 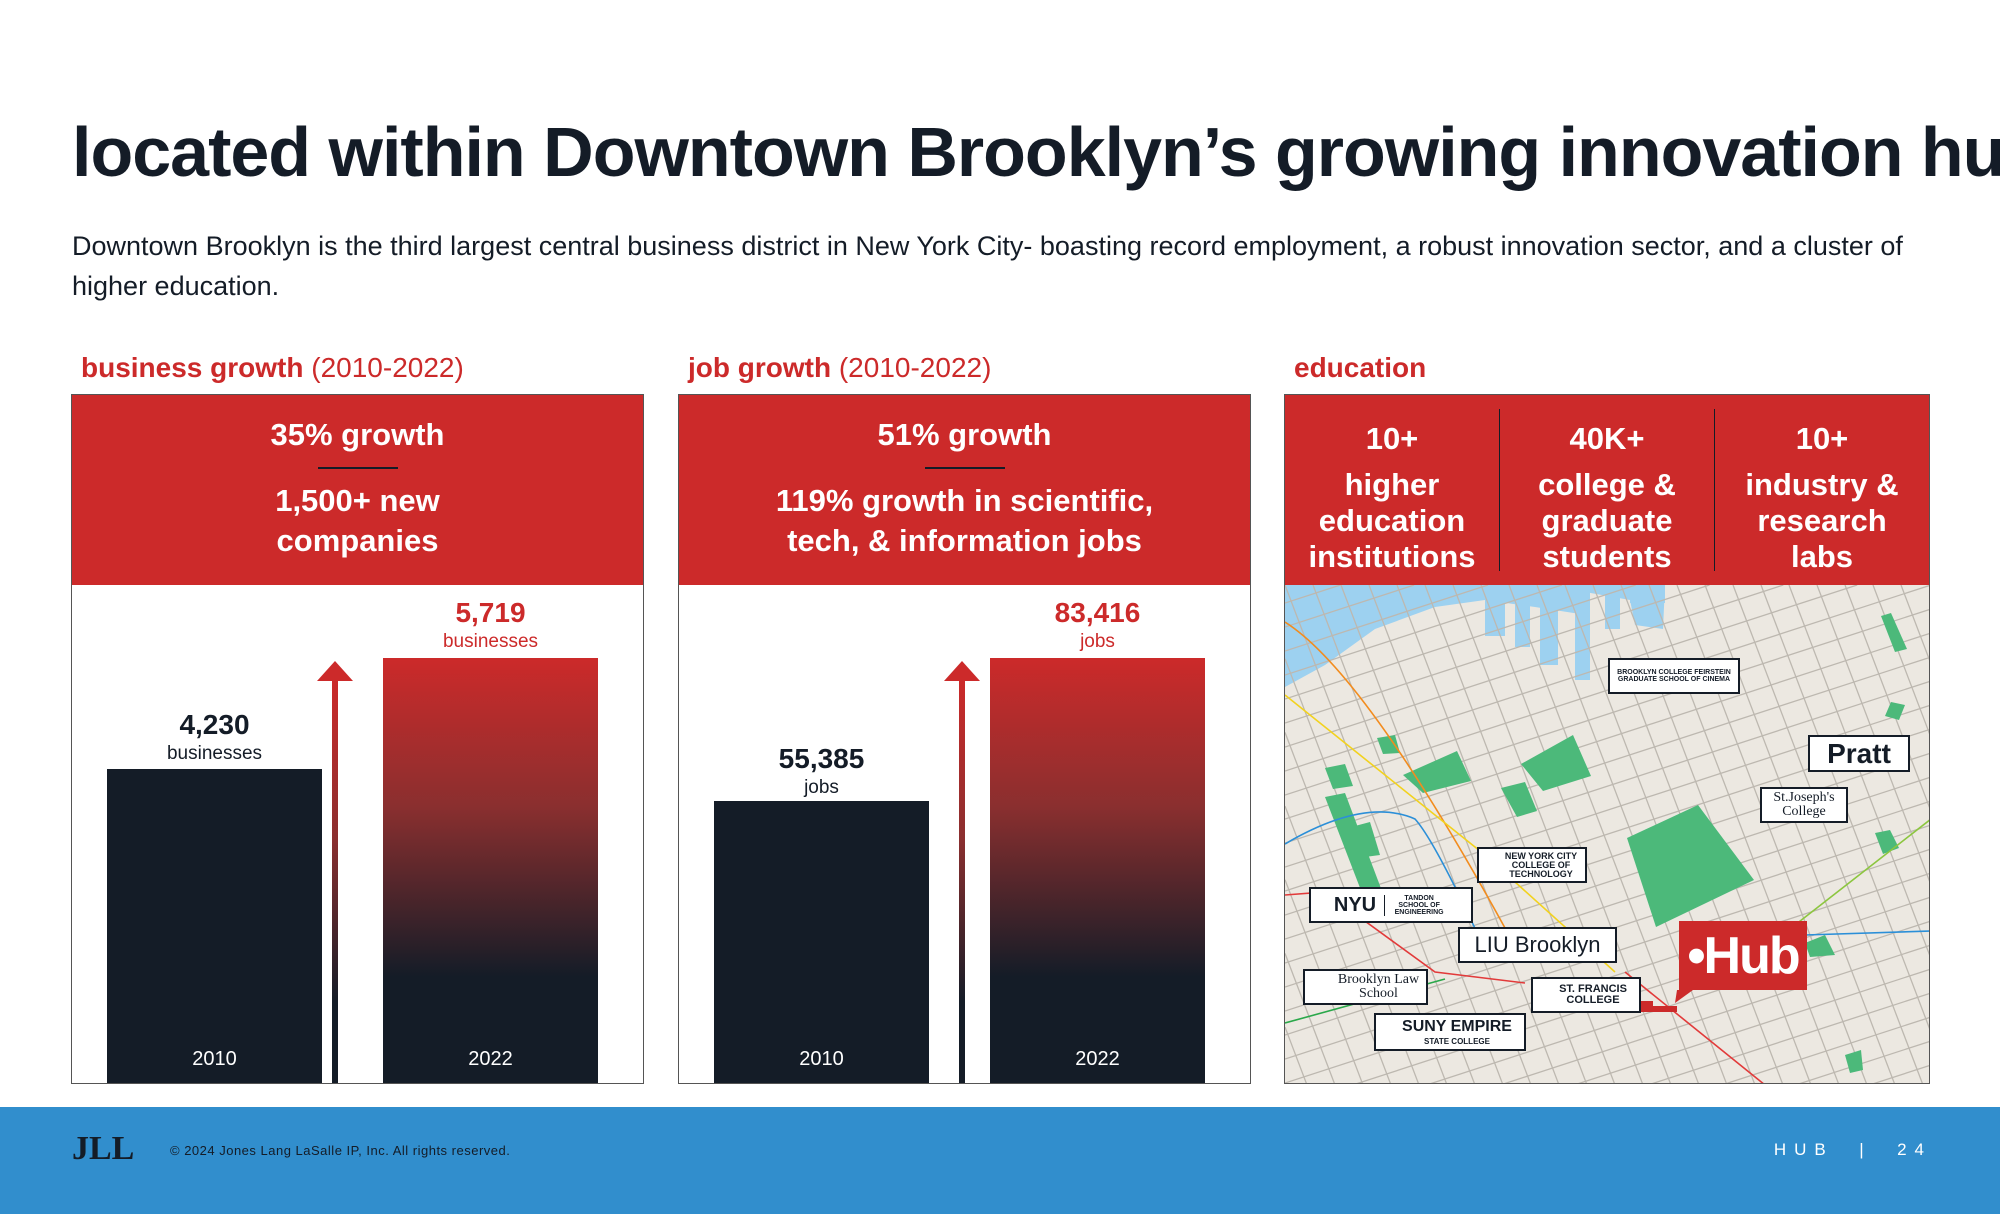 What do you see at coordinates (1537, 945) in the screenshot?
I see `label-liu: LIU Brooklyn` at bounding box center [1537, 945].